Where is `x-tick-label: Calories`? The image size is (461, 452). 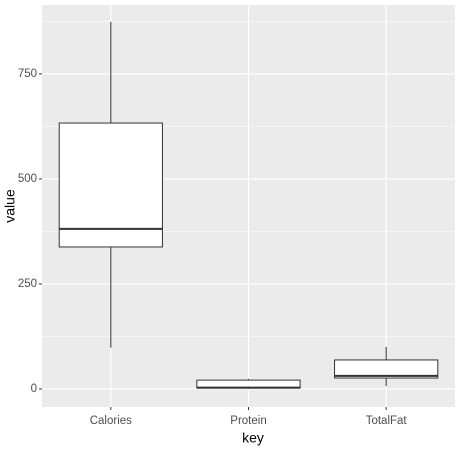
x-tick-label: Calories is located at coordinates (111, 421).